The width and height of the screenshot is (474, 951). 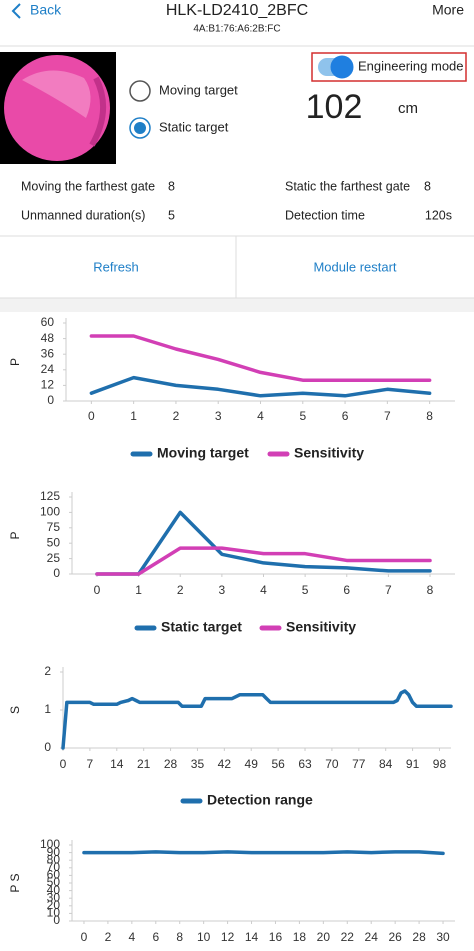 What do you see at coordinates (276, 937) in the screenshot?
I see `x-tick-label: 16` at bounding box center [276, 937].